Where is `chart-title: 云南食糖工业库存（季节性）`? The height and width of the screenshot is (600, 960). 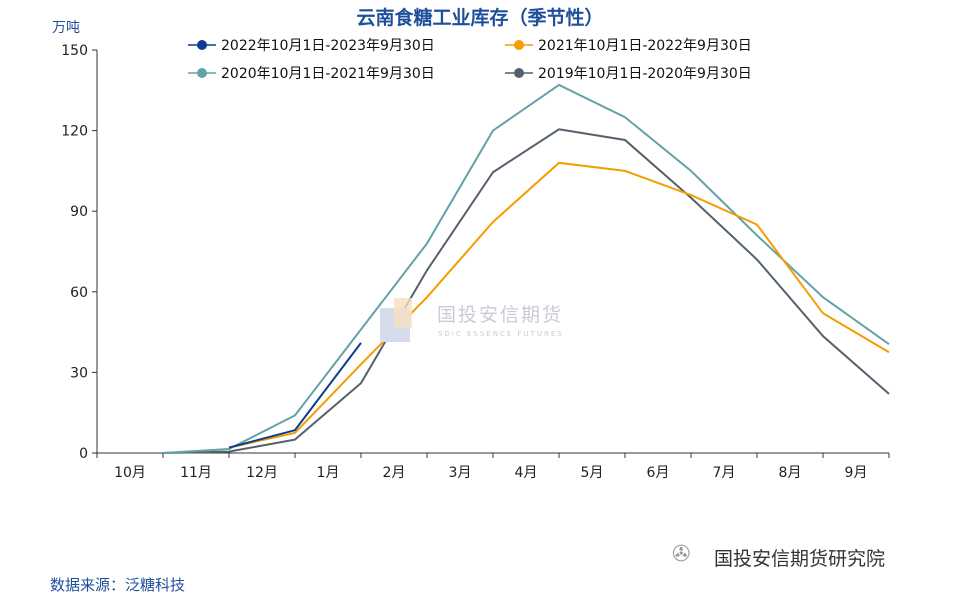 chart-title: 云南食糖工业库存（季节性） is located at coordinates (479, 17).